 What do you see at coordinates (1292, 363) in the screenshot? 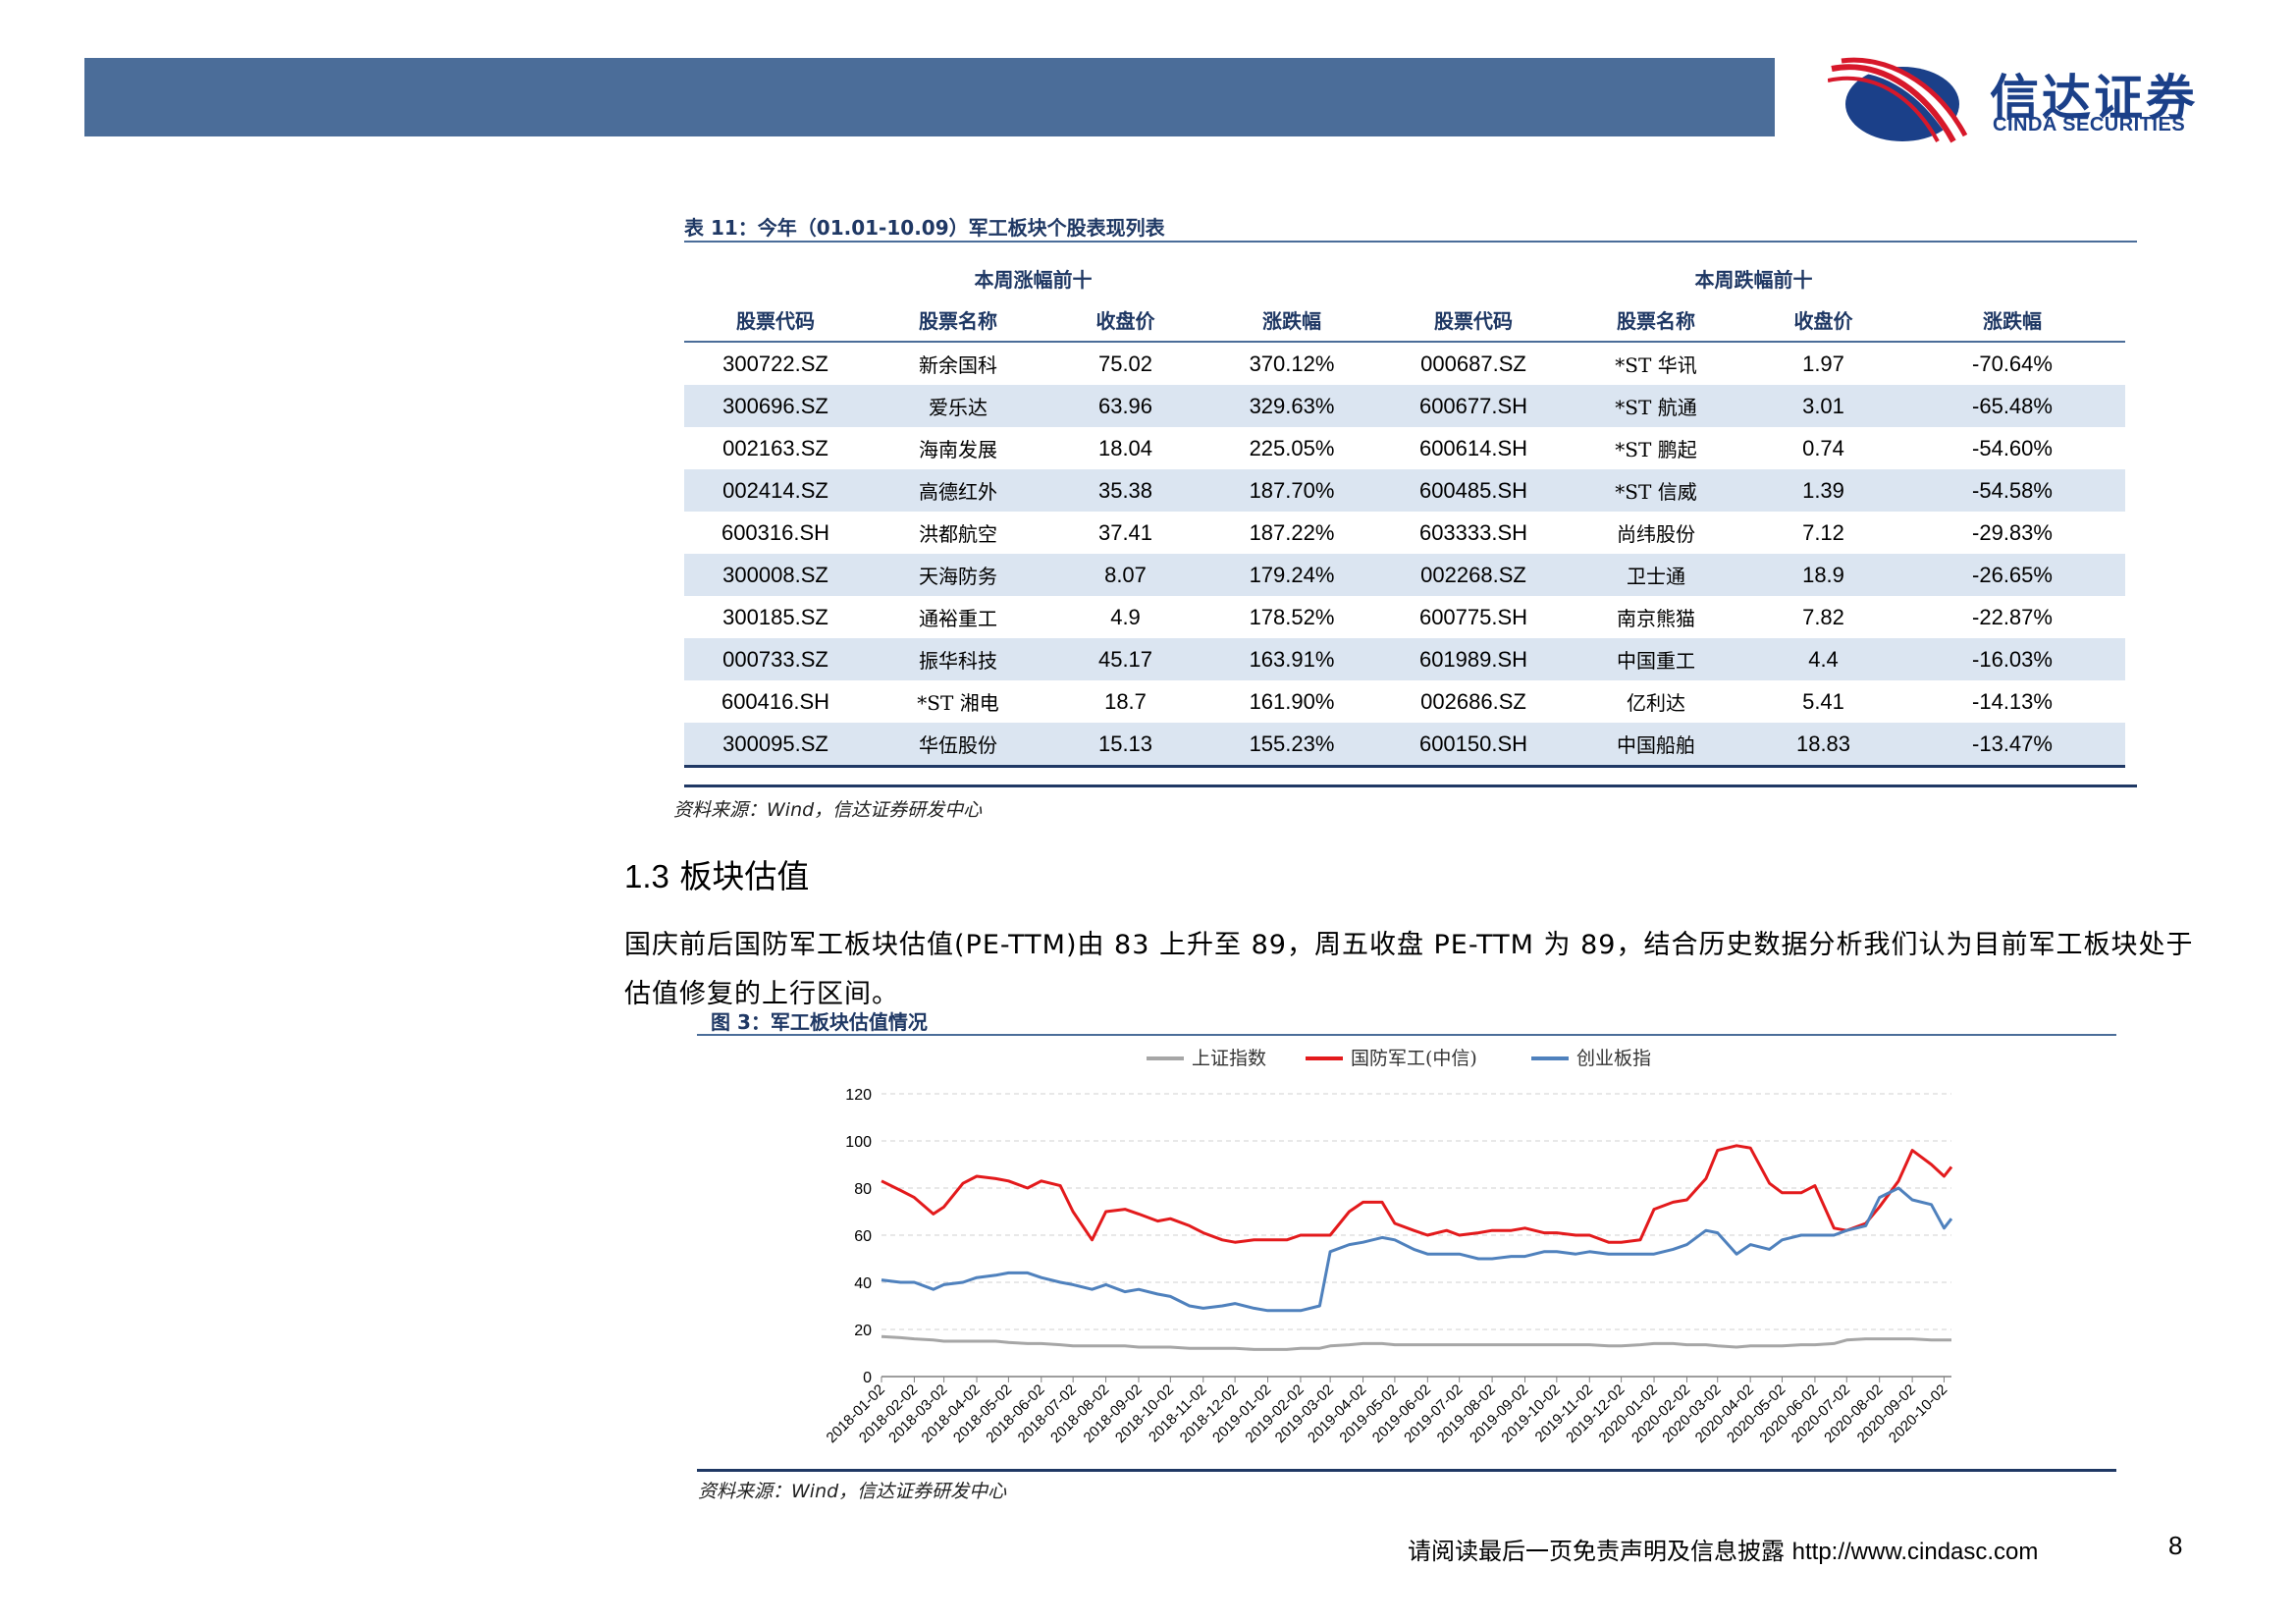
I see `table-cell: 370.12%` at bounding box center [1292, 363].